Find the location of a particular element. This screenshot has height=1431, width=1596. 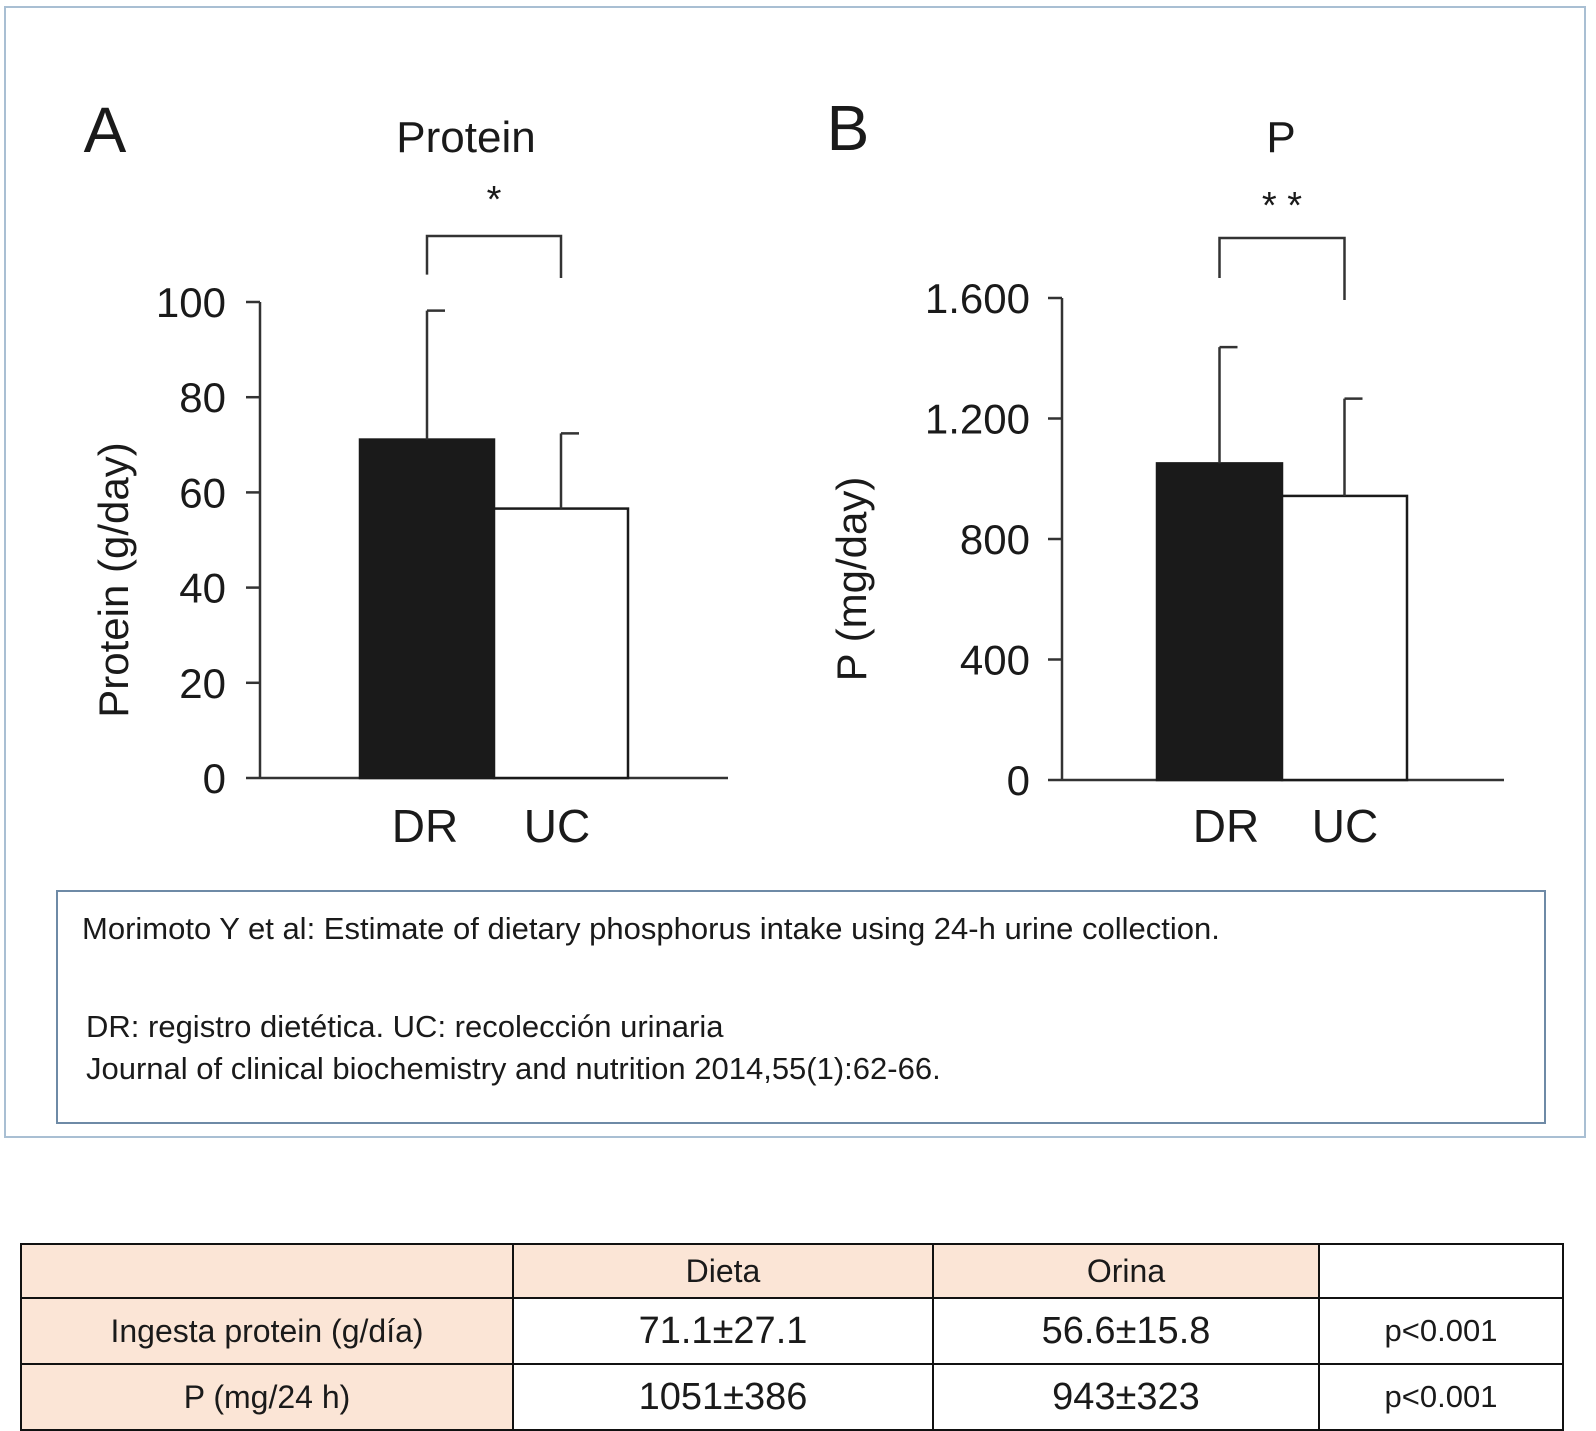

panel-label: B is located at coordinates (848, 128).